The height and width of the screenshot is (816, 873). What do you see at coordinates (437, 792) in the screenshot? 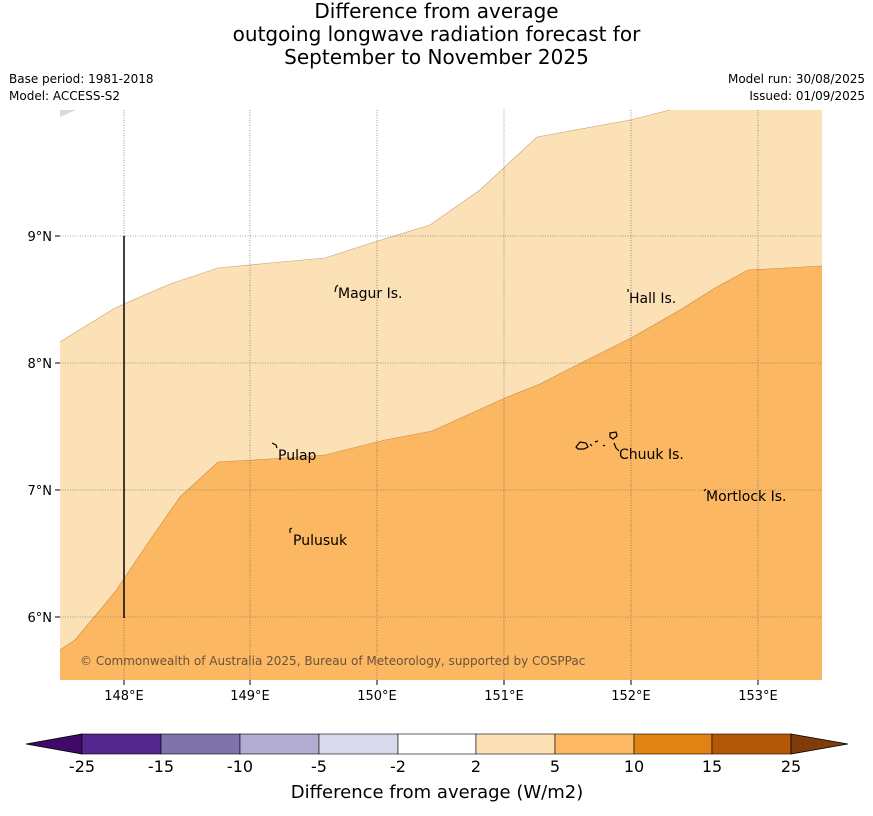
I see `colorbar-title: Difference from average (W/m2)` at bounding box center [437, 792].